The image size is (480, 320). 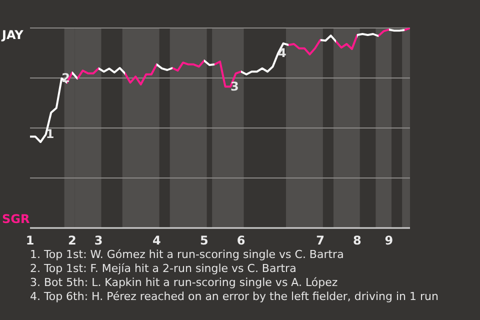 What do you see at coordinates (164, 269) in the screenshot?
I see `text: 2. Top 1st: F. Mejía hit a 2-run single vs C. Bartra` at bounding box center [164, 269].